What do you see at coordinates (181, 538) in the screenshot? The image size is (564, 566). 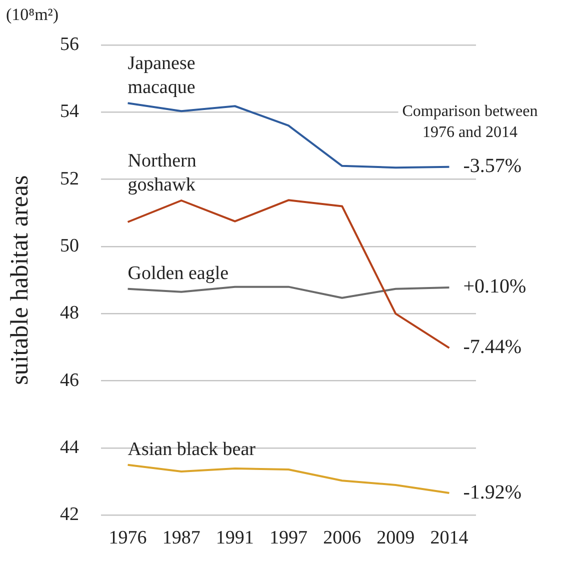 I see `x-tick-label: 1987` at bounding box center [181, 538].